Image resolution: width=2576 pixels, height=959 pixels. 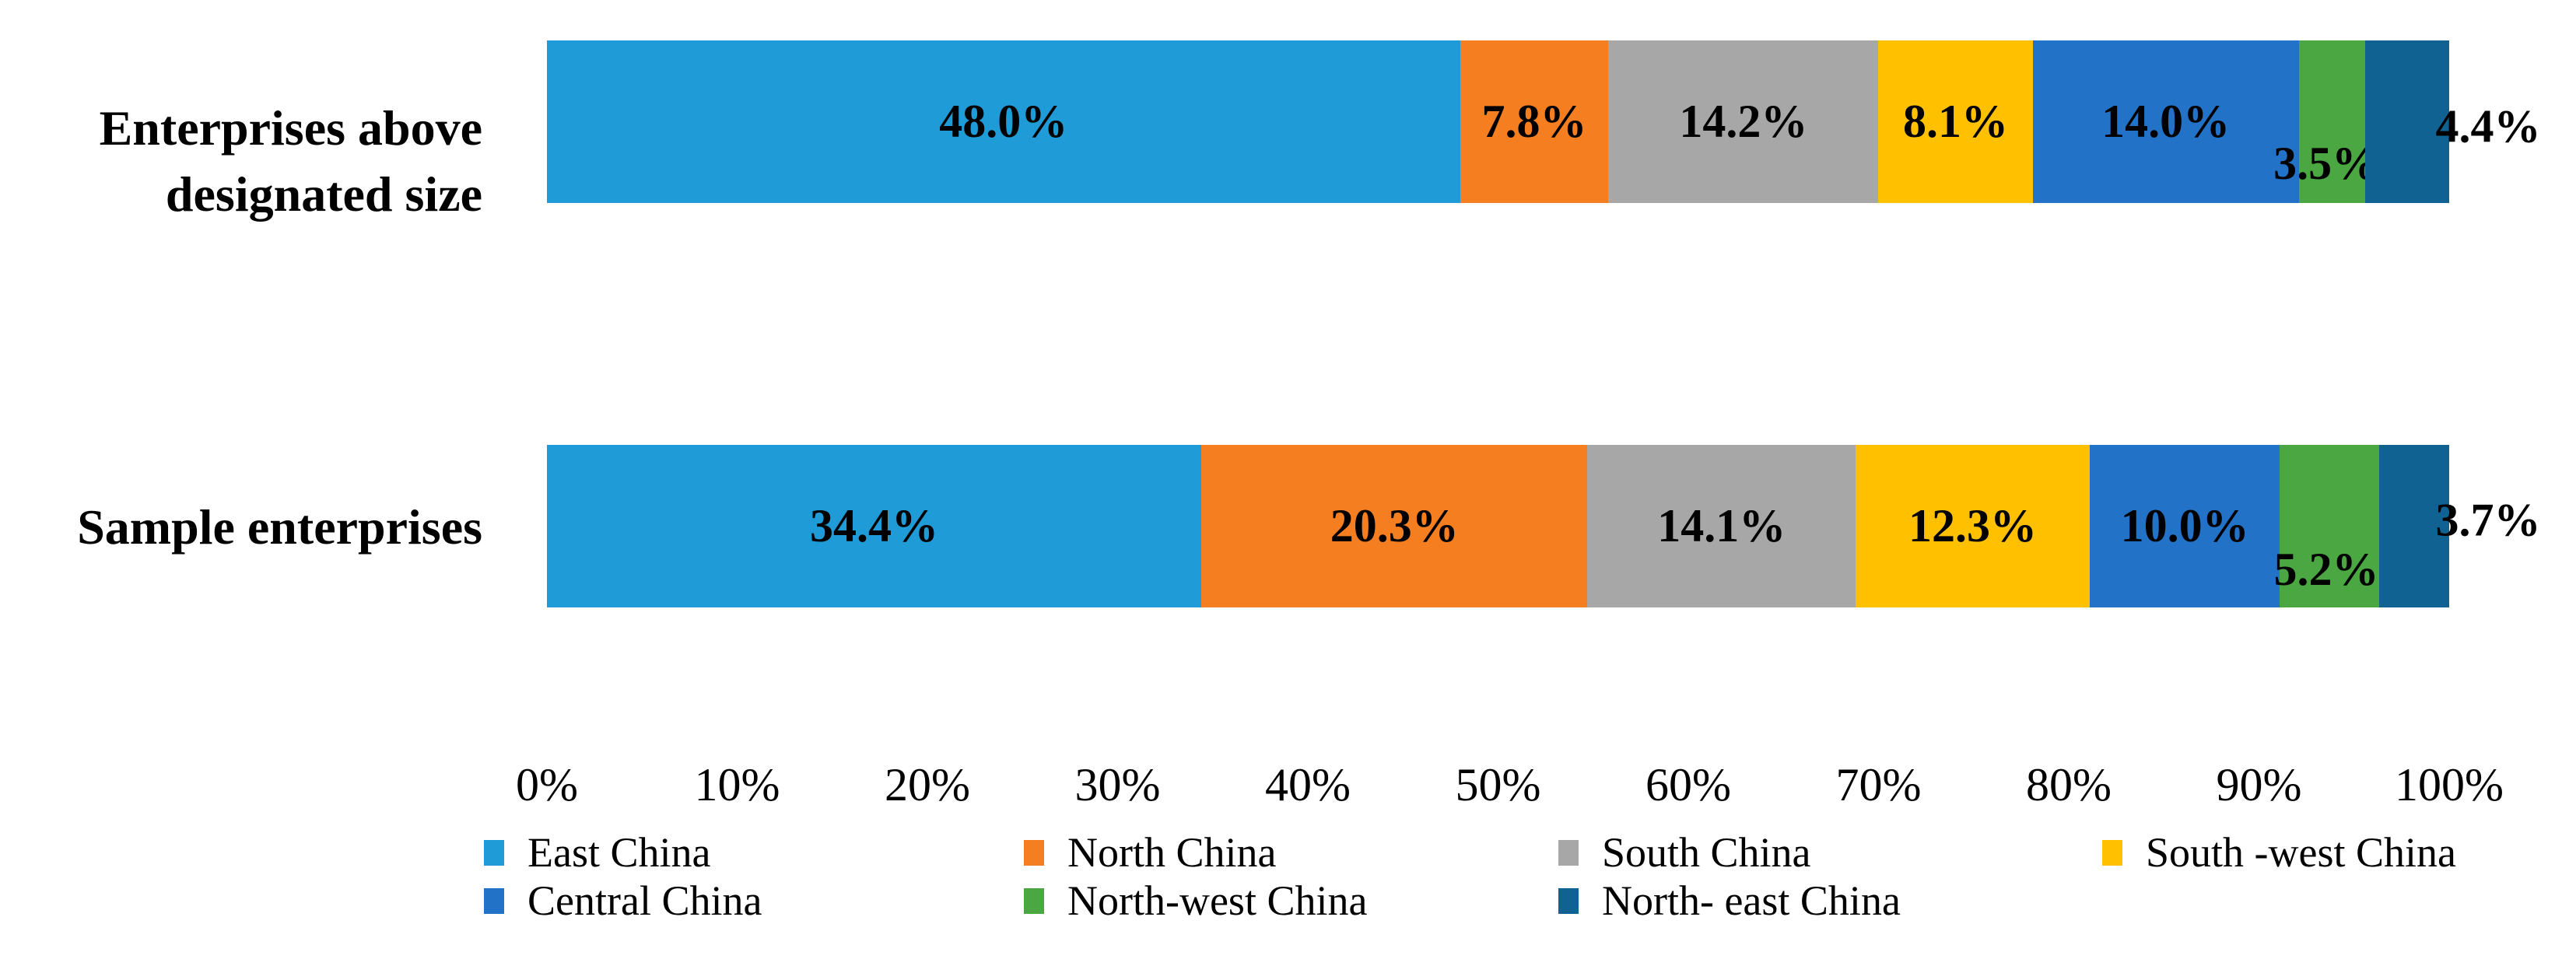 What do you see at coordinates (279, 527) in the screenshot?
I see `category-label-line: Sample enterprises` at bounding box center [279, 527].